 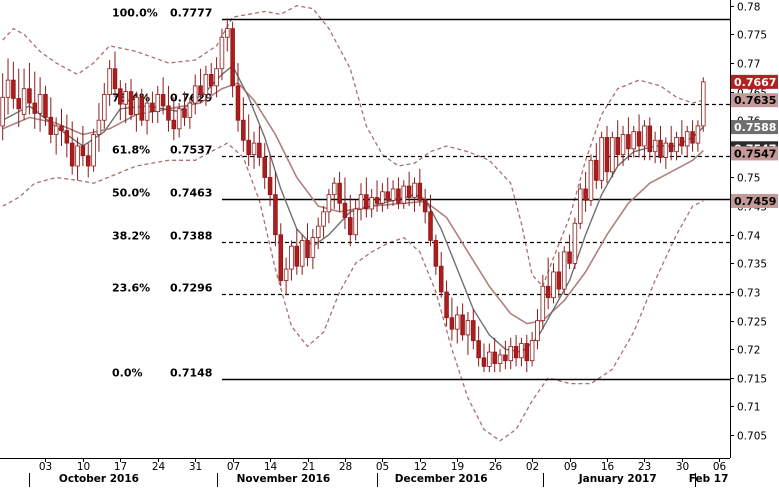 I want to click on x-tick-label: 23, so click(x=644, y=467).